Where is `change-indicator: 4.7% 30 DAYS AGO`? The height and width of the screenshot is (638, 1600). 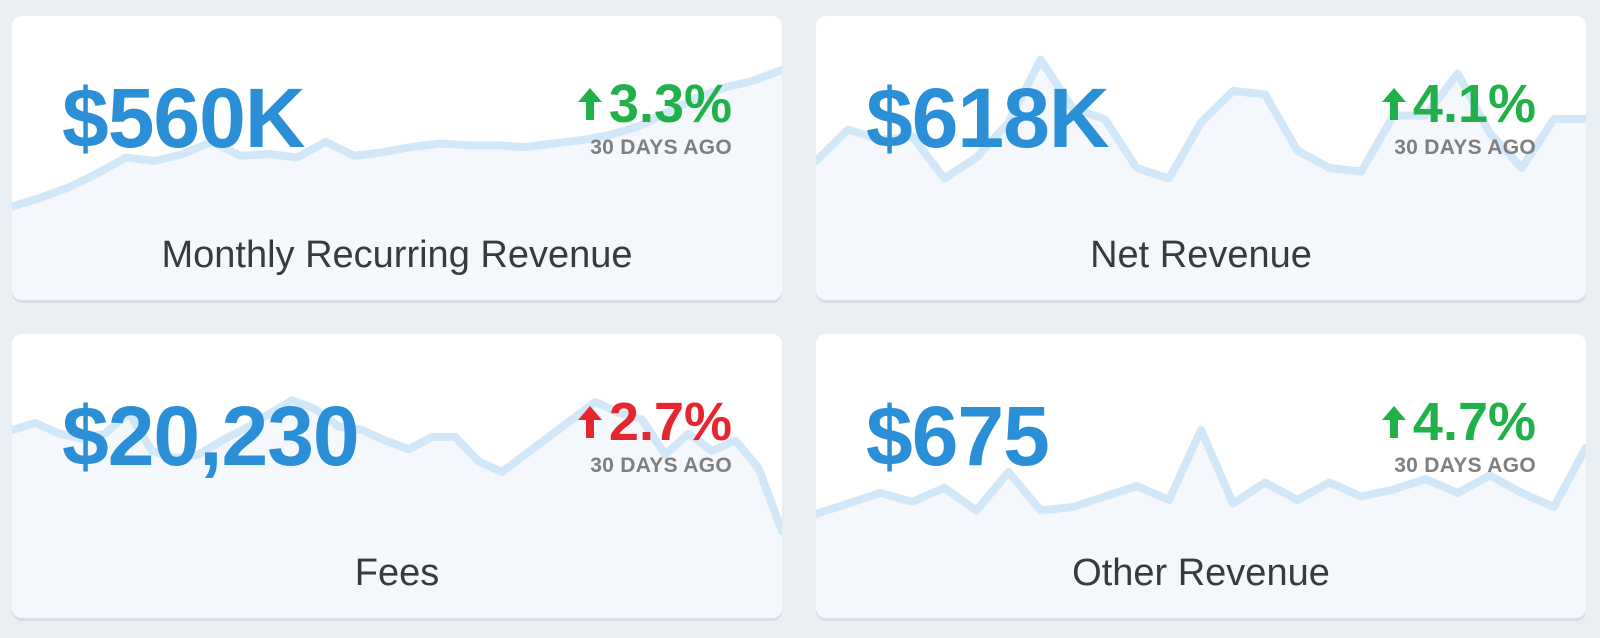 change-indicator: 4.7% 30 DAYS AGO is located at coordinates (1458, 436).